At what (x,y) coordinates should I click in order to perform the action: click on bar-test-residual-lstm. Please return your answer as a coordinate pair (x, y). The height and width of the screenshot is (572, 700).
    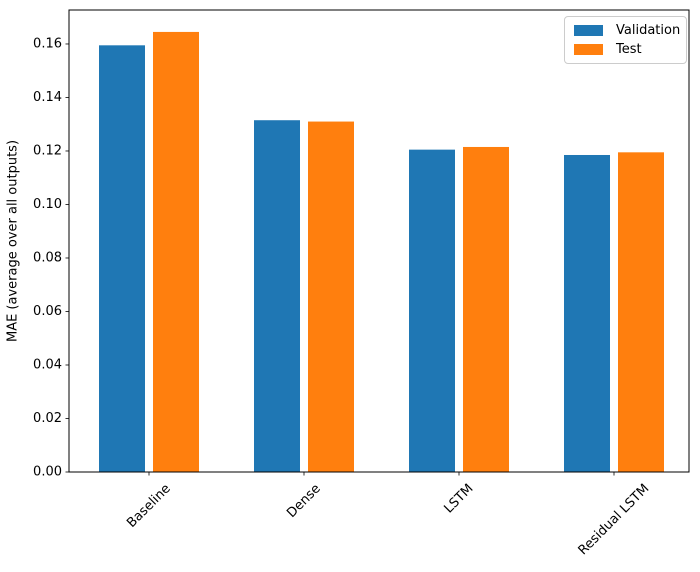
    Looking at the image, I should click on (641, 312).